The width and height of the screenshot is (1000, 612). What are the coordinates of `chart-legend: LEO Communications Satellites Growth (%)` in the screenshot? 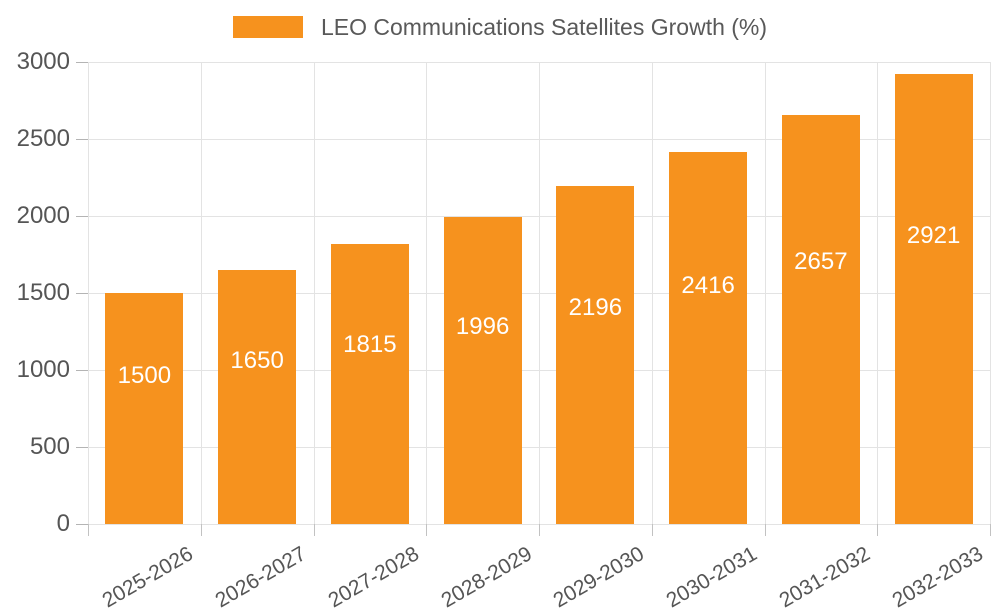 It's located at (500, 27).